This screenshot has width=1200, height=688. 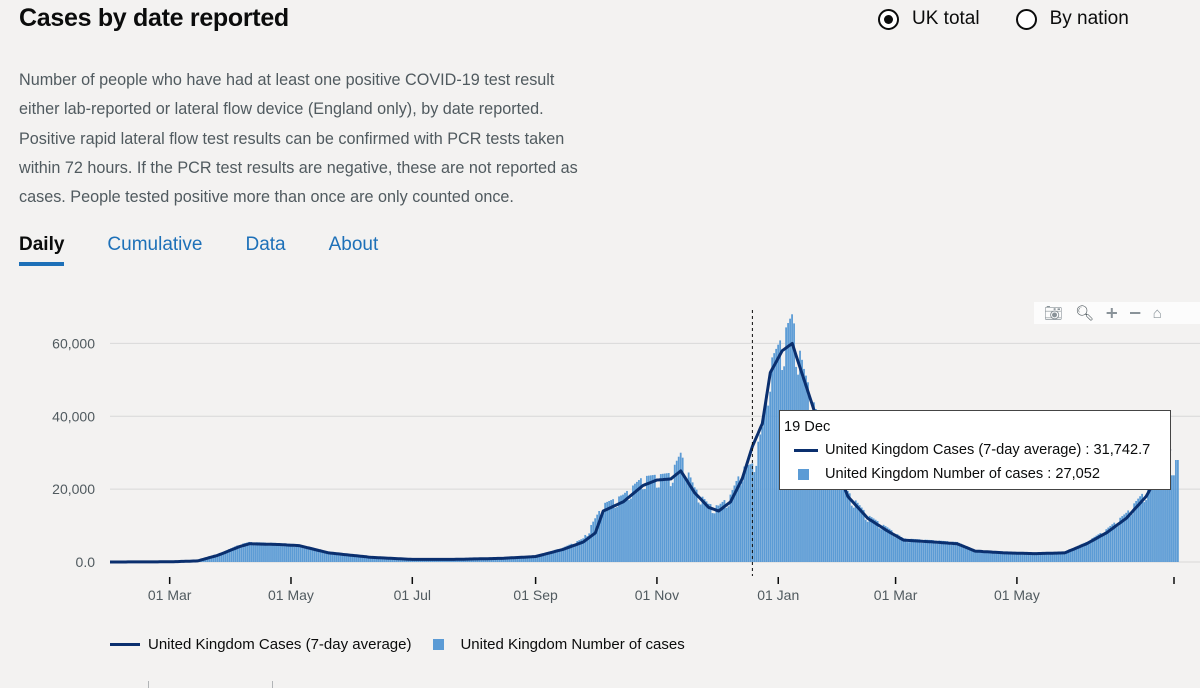 What do you see at coordinates (1026, 19) in the screenshot?
I see `radio-by-nation-circle` at bounding box center [1026, 19].